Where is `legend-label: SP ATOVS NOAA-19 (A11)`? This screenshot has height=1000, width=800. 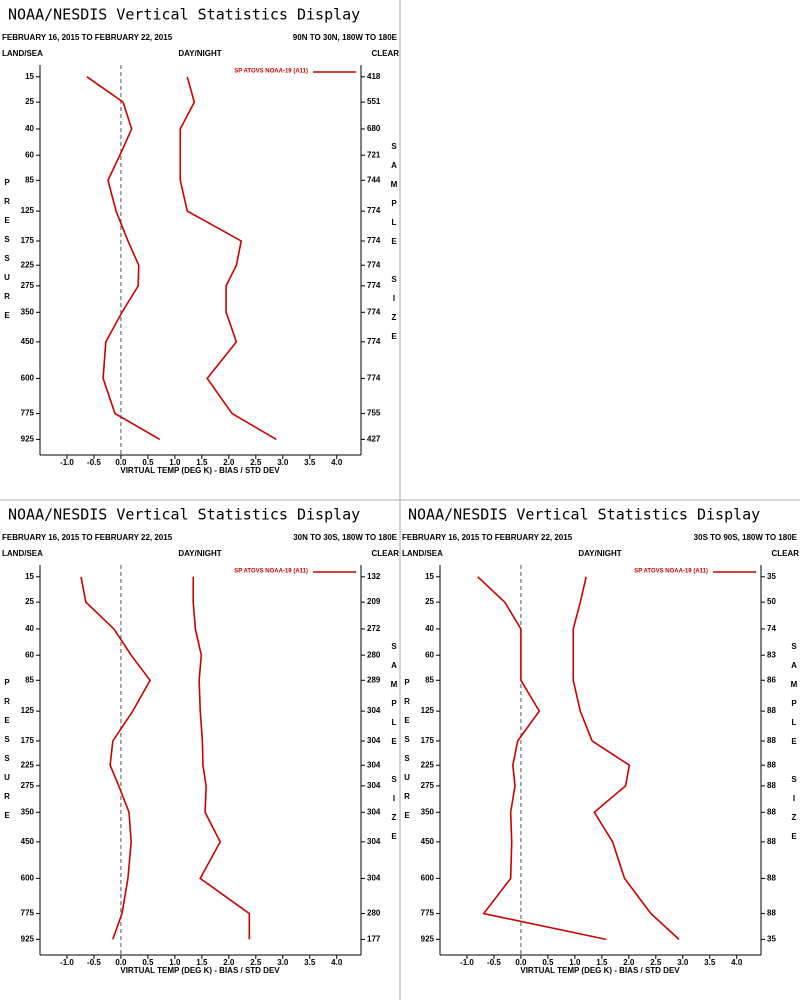 legend-label: SP ATOVS NOAA-19 (A11) is located at coordinates (271, 572).